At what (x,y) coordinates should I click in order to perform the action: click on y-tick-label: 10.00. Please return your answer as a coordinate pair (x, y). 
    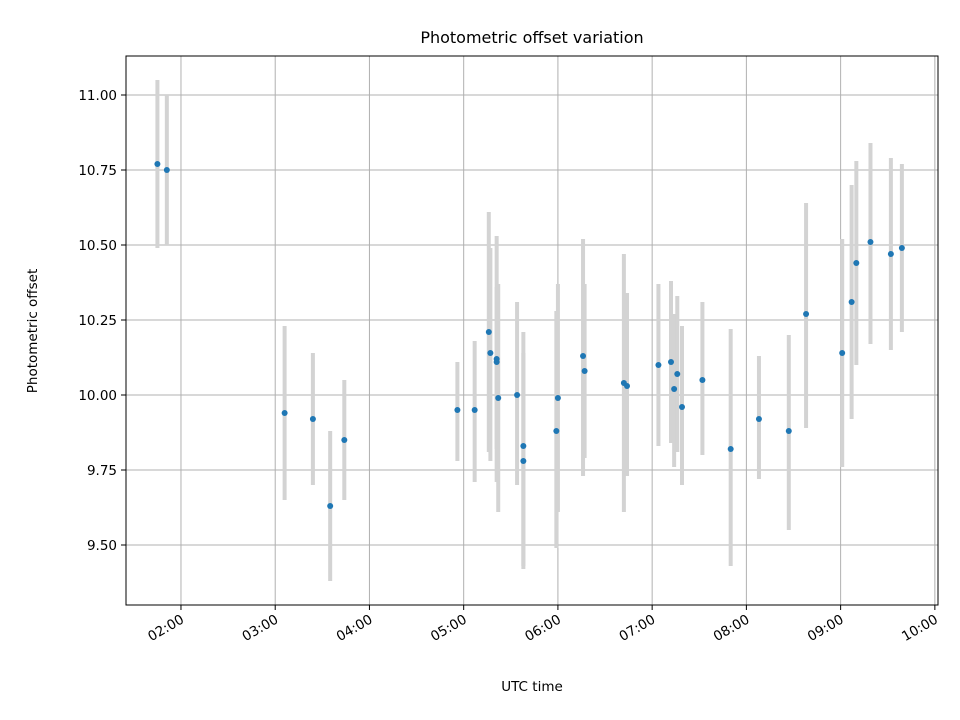
    Looking at the image, I should click on (97, 396).